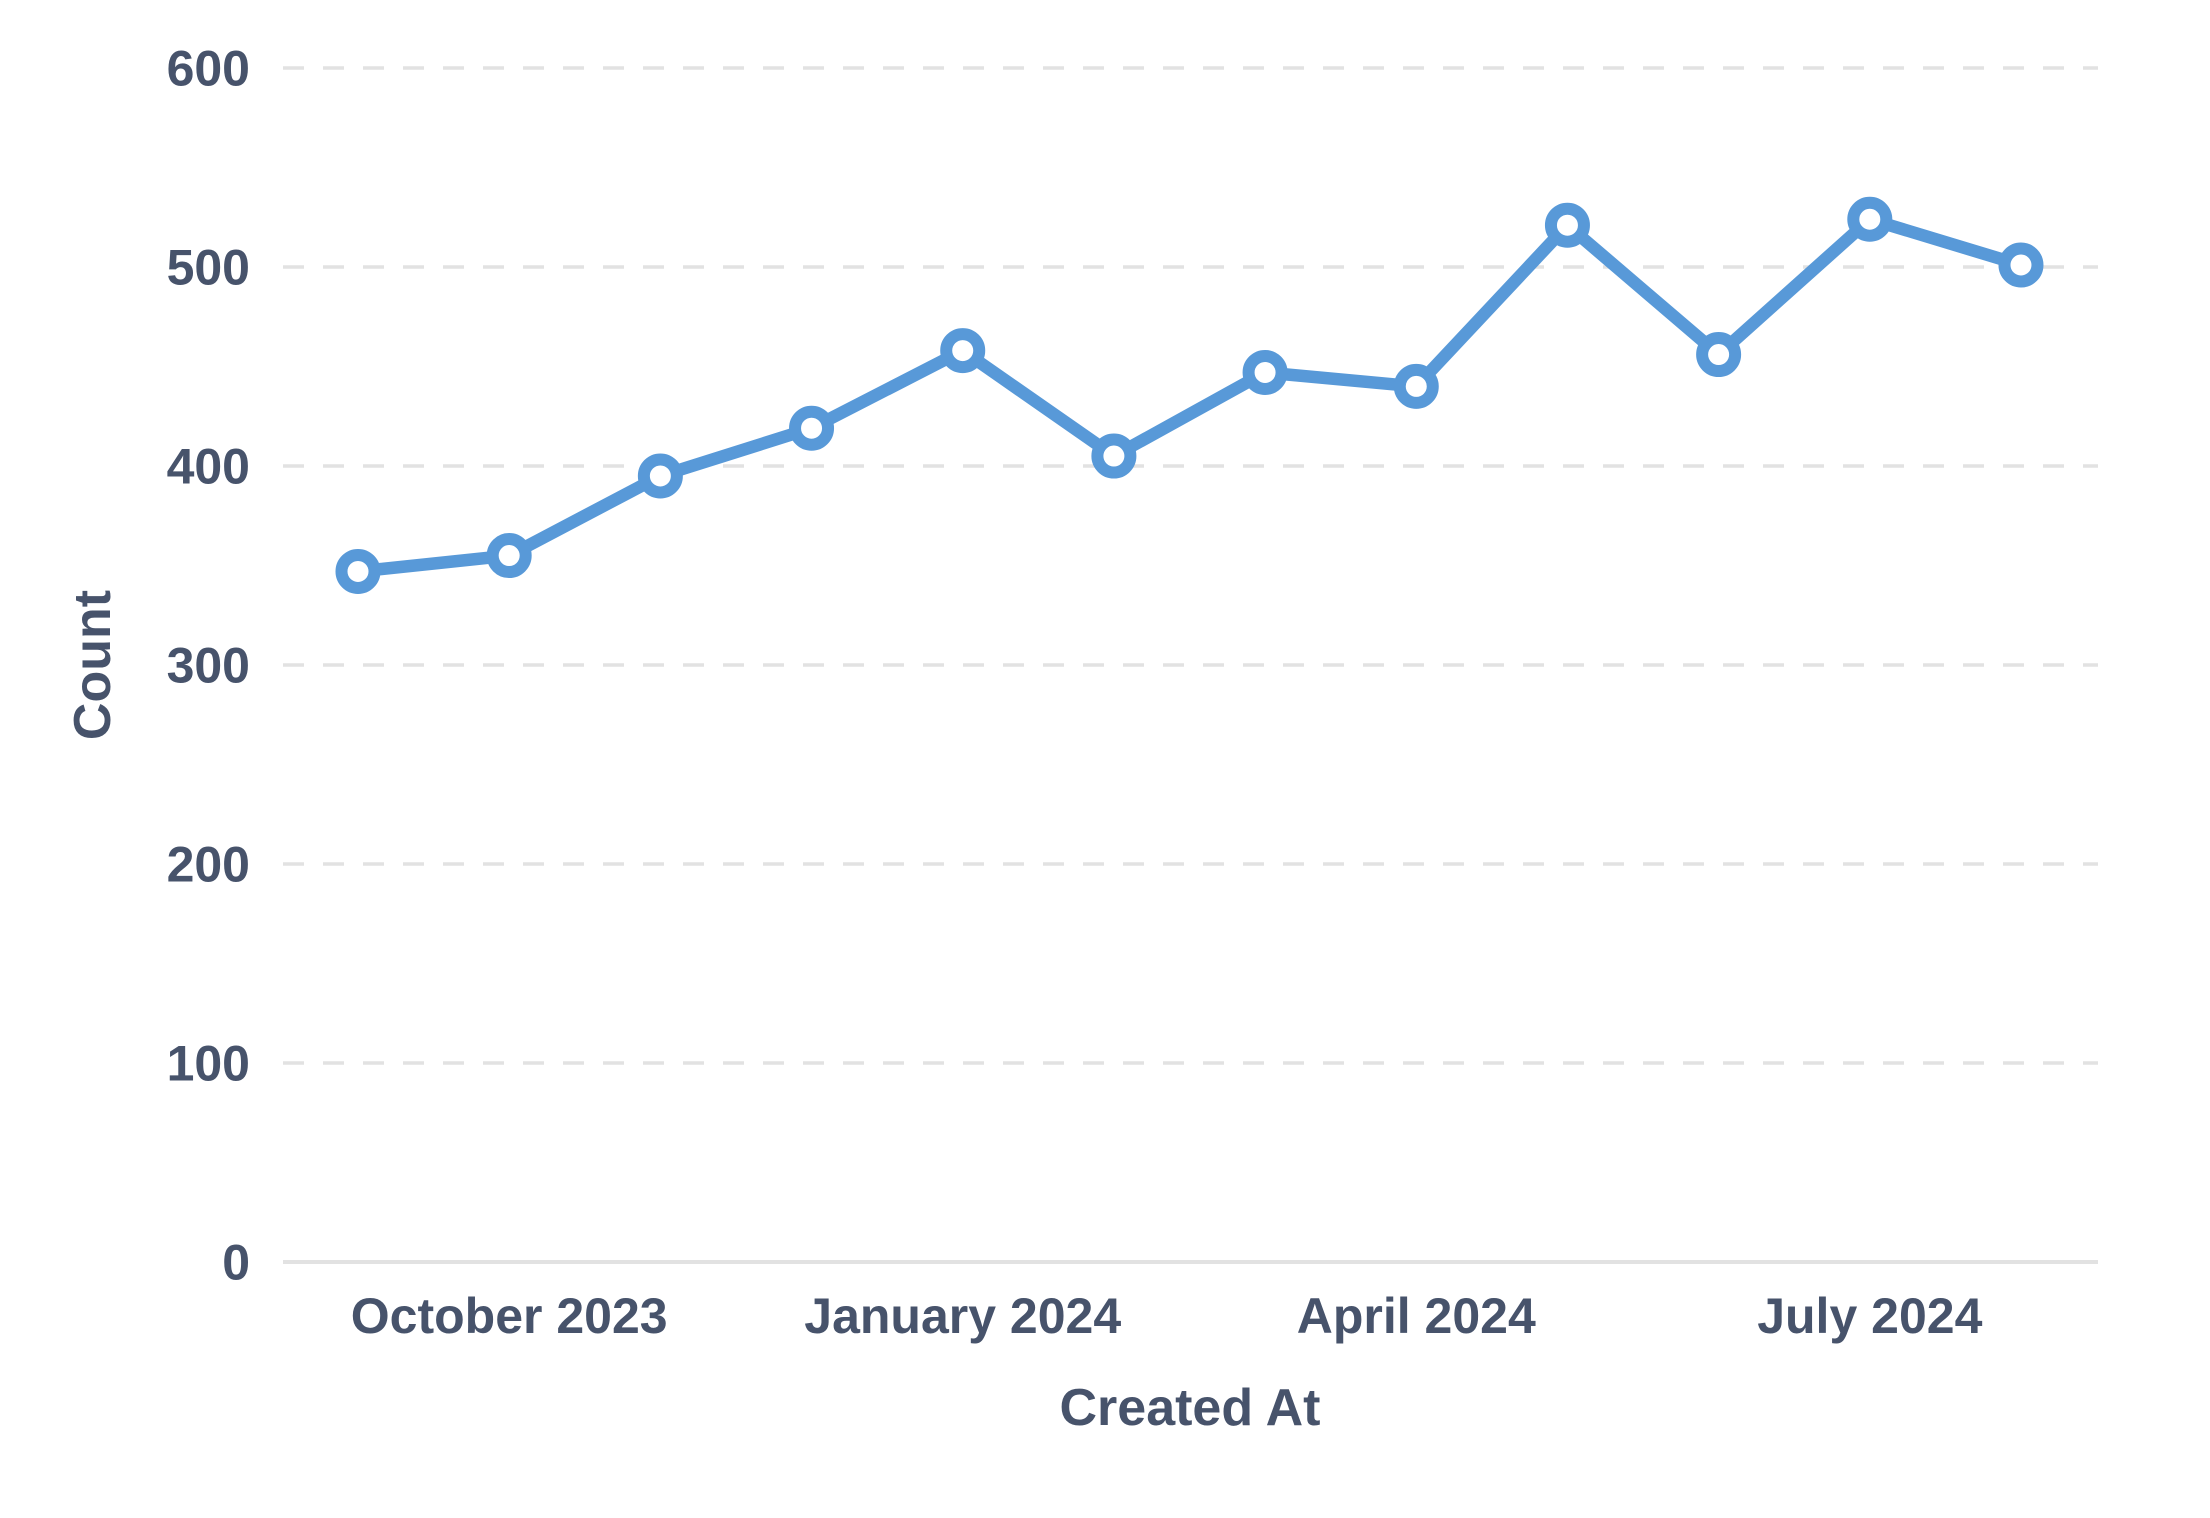 This screenshot has height=1518, width=2210. I want to click on x-tick-label-3: July 2024, so click(1869, 1316).